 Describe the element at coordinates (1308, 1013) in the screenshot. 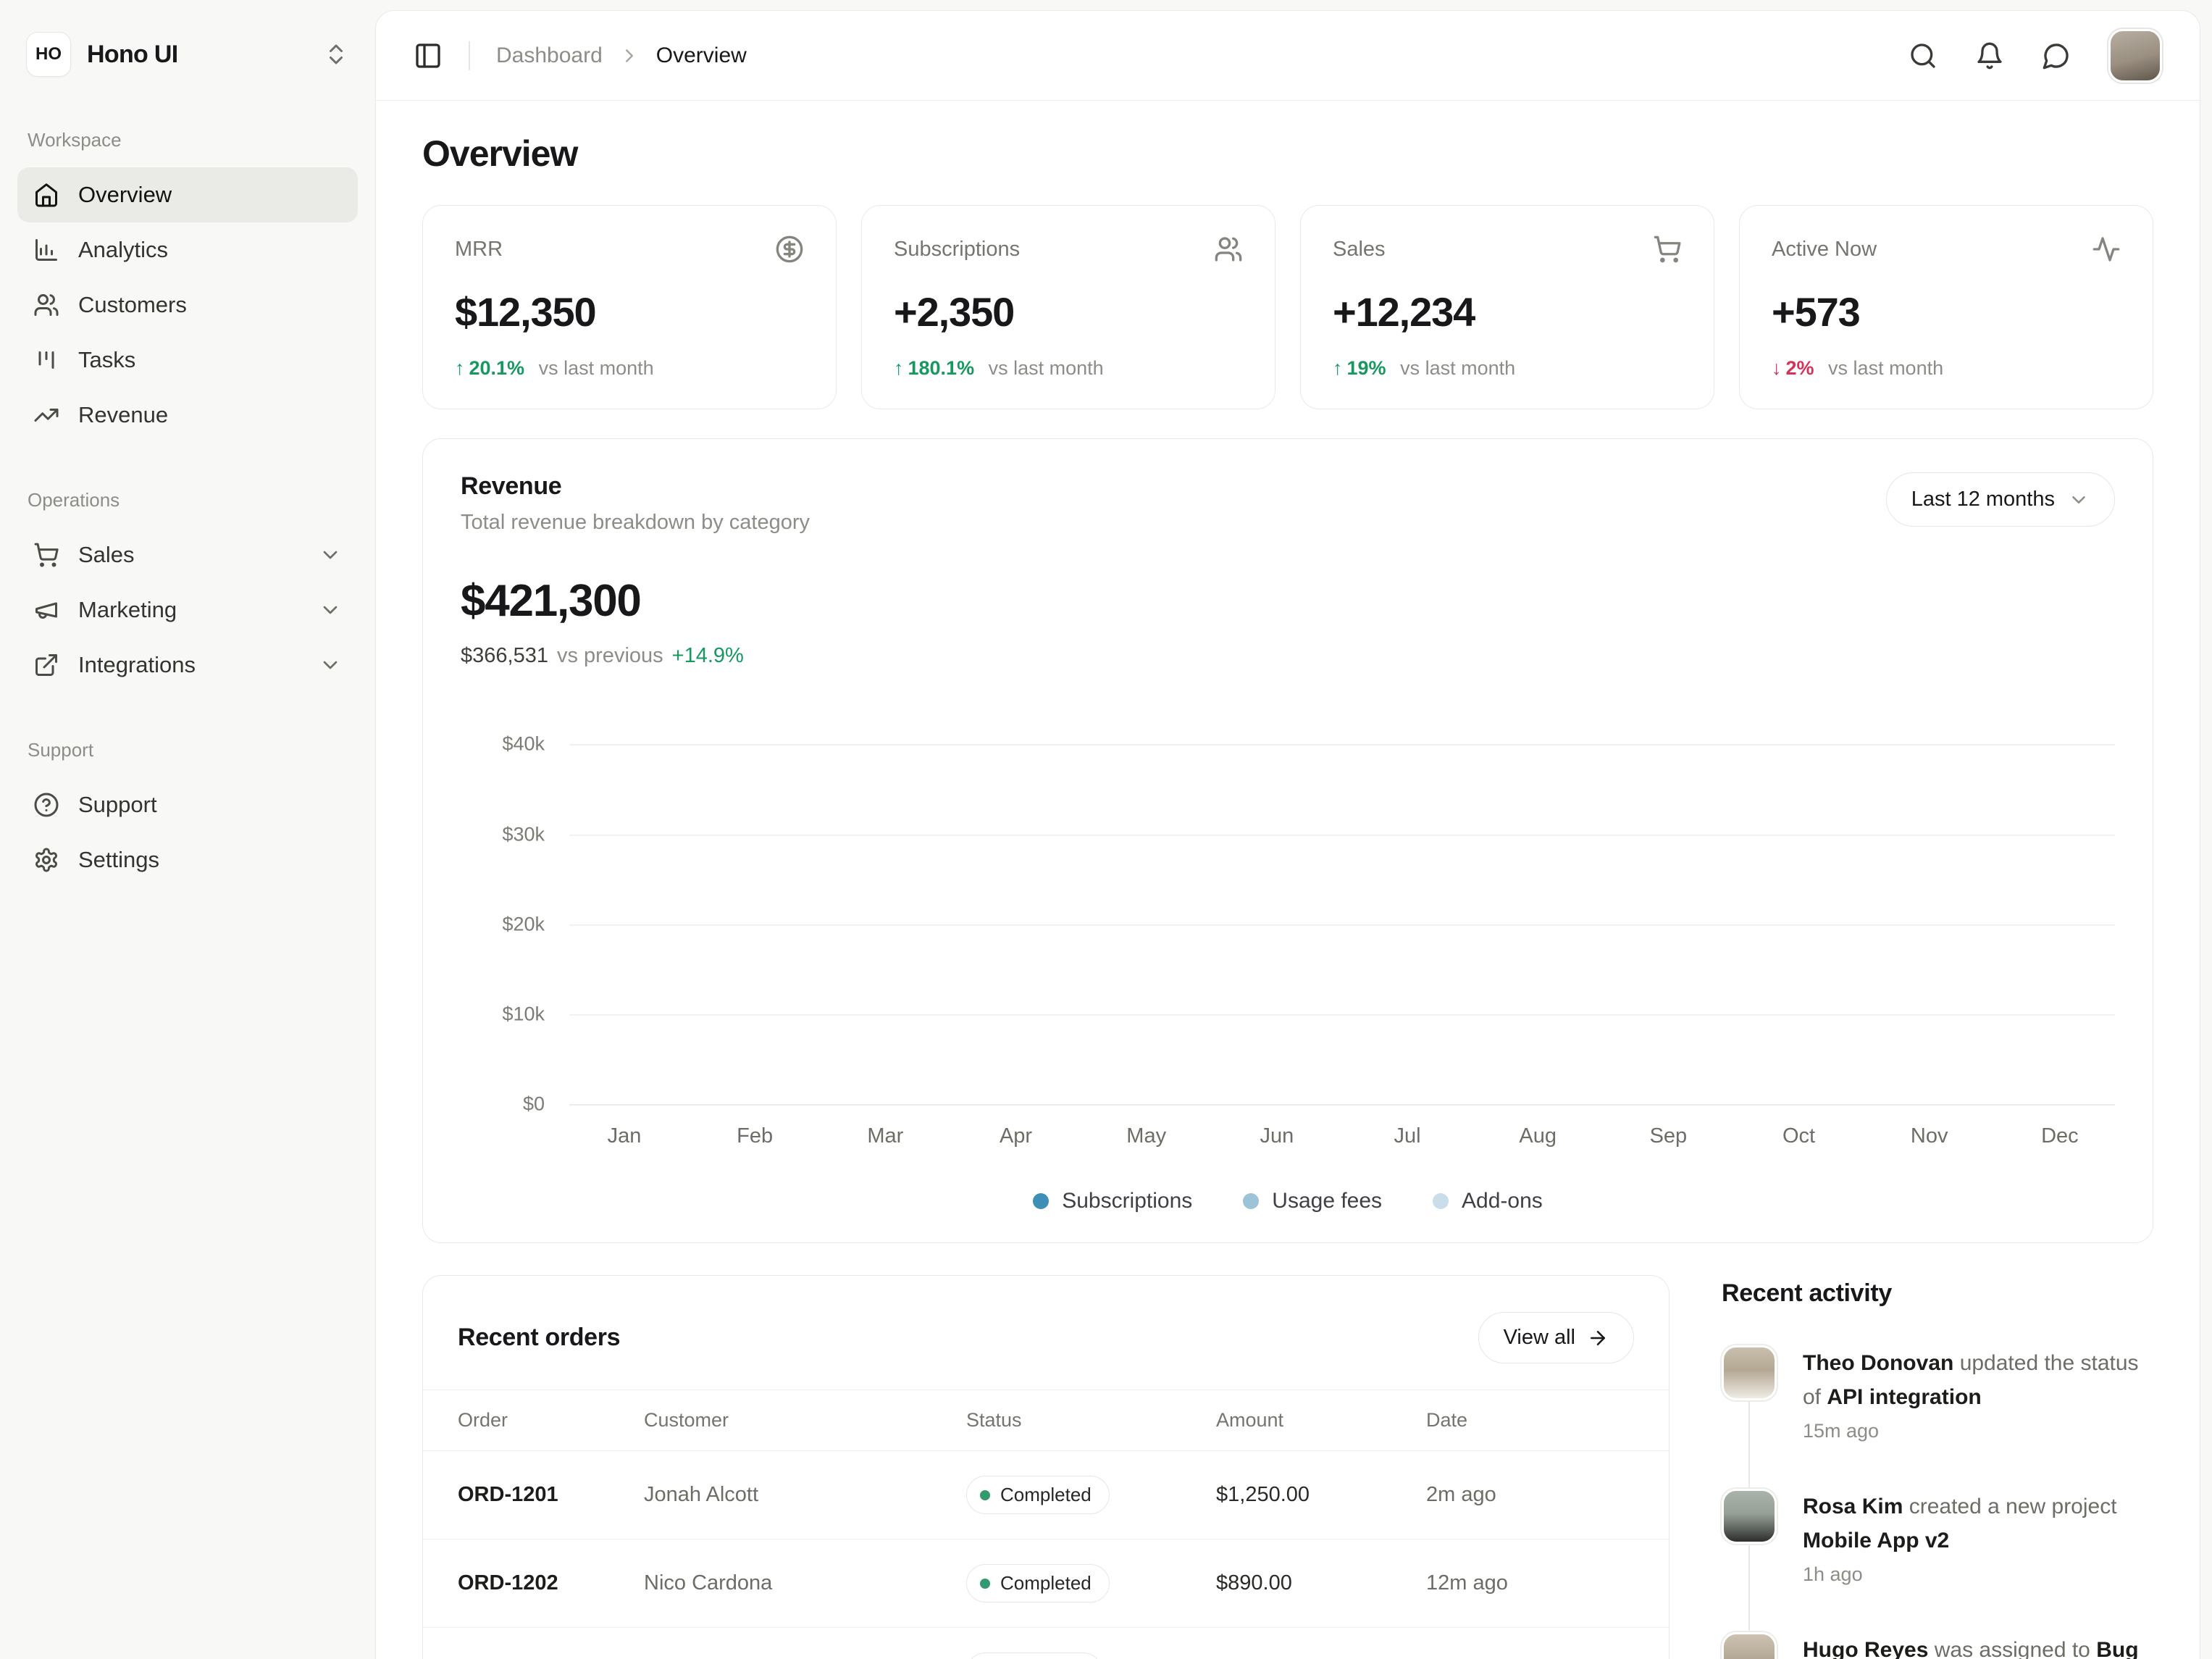

I see `gridline: $10k` at that location.